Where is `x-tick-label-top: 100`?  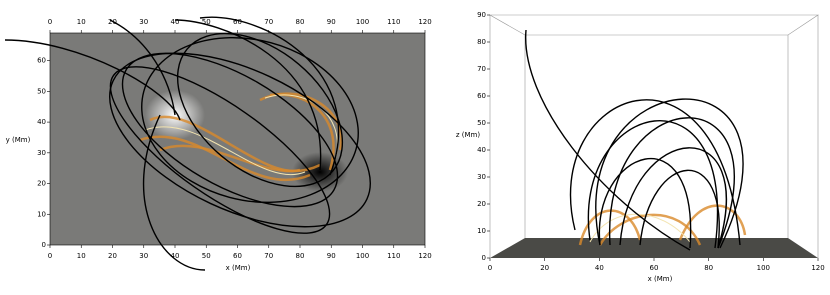
x-tick-label-top: 100 is located at coordinates (362, 22).